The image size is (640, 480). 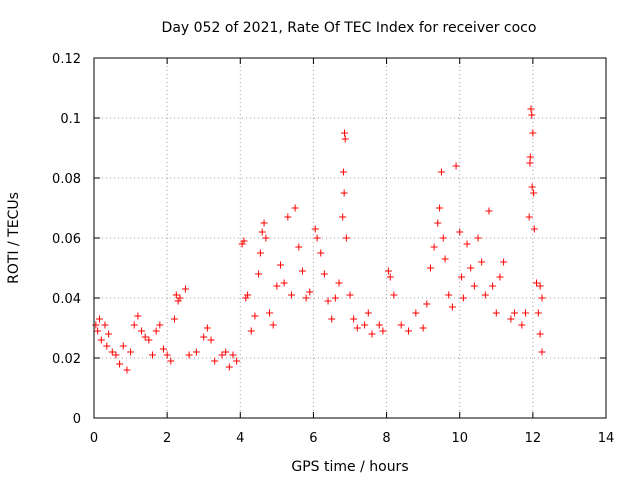 I want to click on x-tick-label: 10, so click(x=459, y=438).